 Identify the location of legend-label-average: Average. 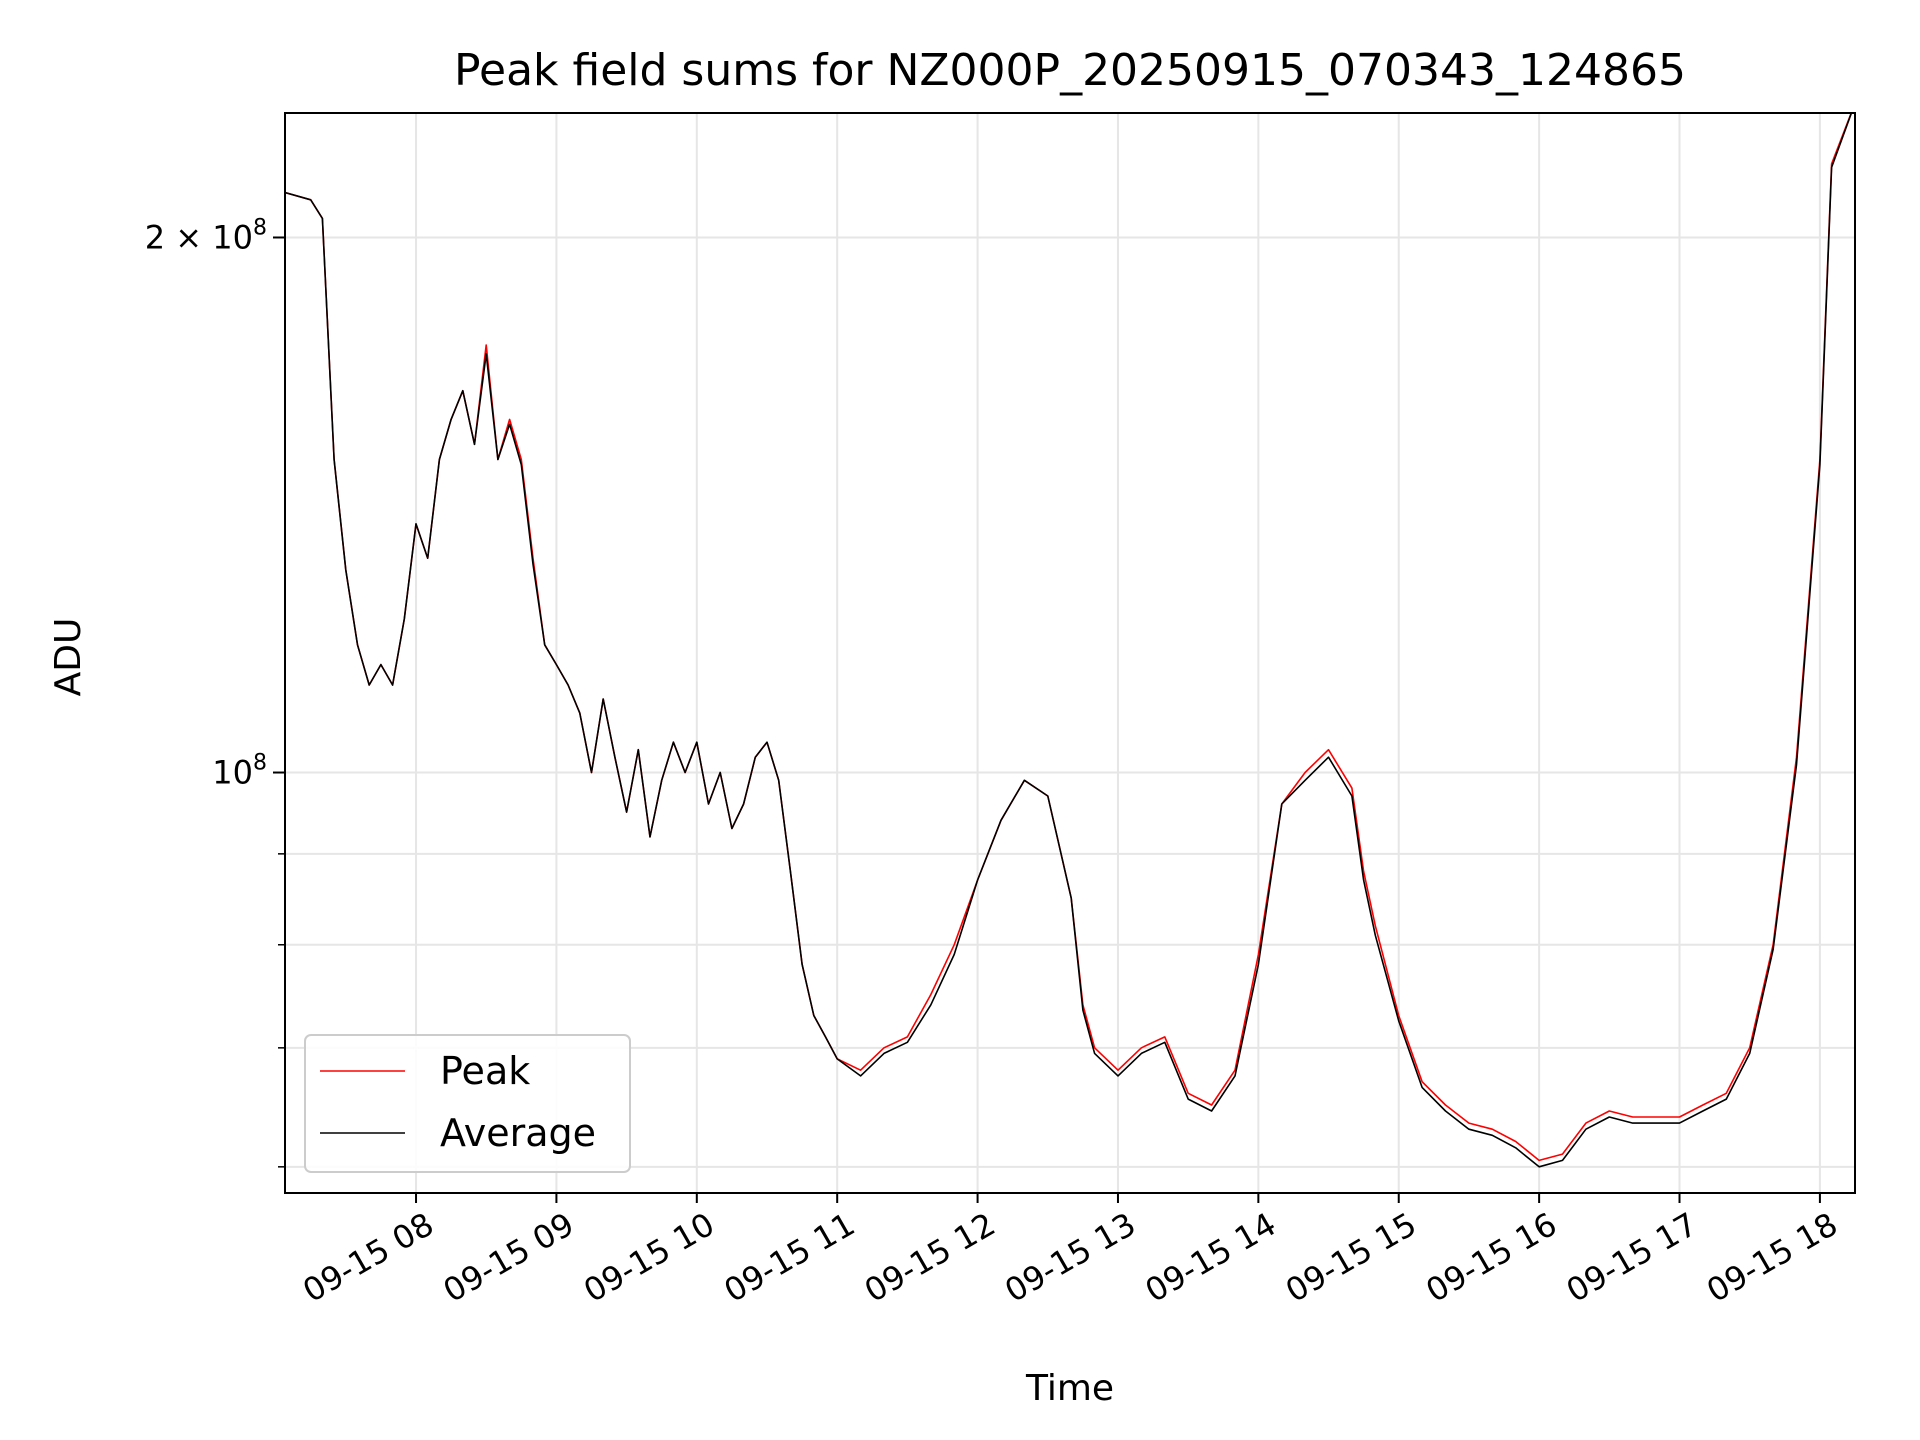
(518, 1133).